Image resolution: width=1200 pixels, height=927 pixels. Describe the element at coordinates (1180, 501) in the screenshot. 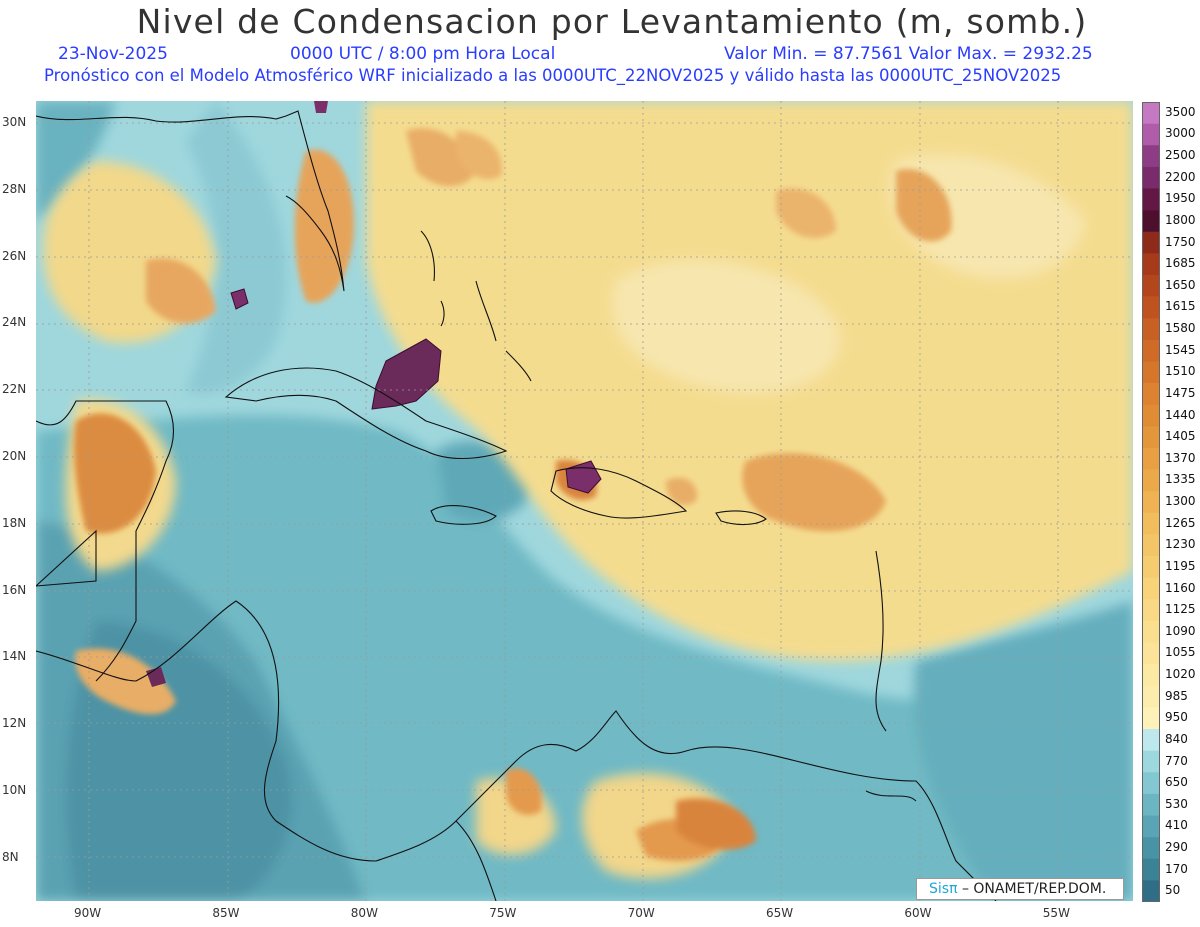

I see `legend-label: 1300` at that location.